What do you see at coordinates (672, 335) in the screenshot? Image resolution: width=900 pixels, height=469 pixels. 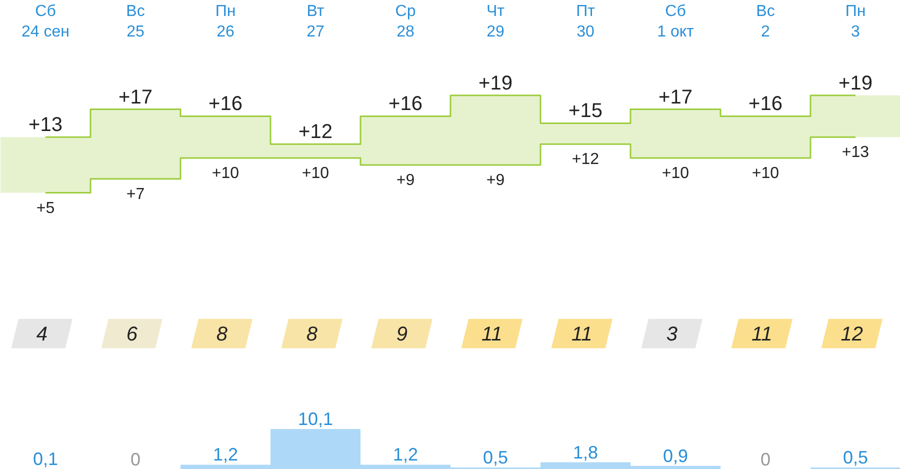 I see `data-label: 3` at bounding box center [672, 335].